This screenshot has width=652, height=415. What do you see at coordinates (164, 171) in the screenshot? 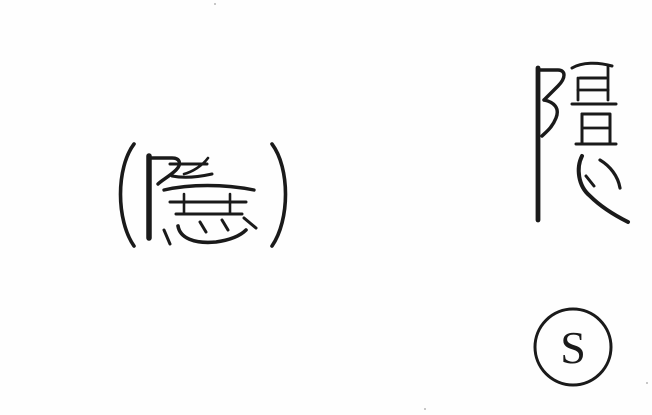
I see `radical-curl-stroke` at bounding box center [164, 171].